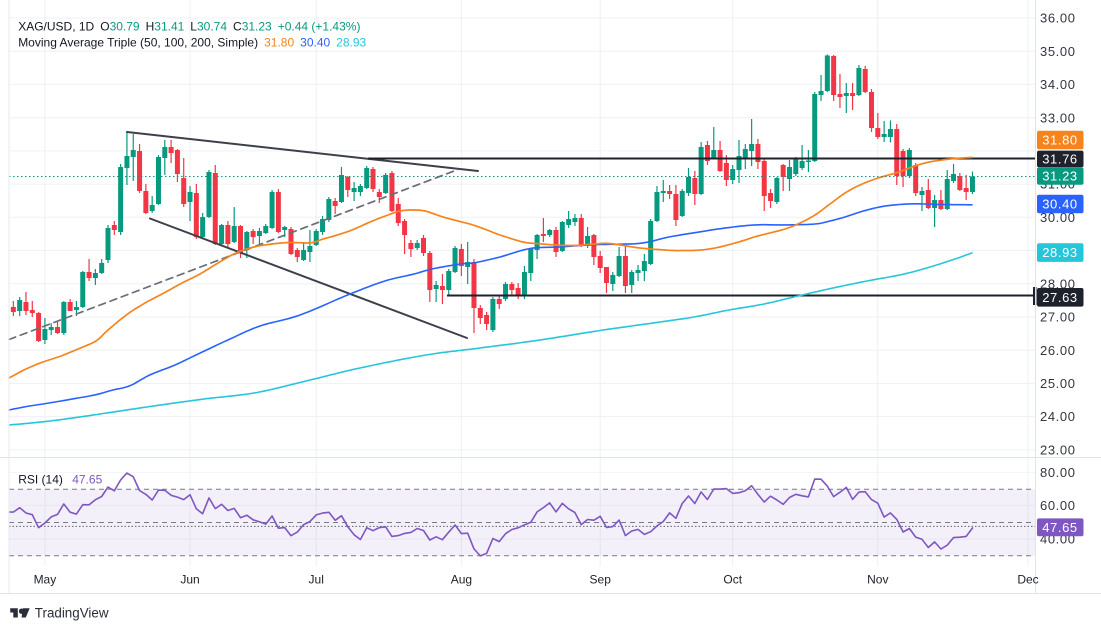  Describe the element at coordinates (1058, 18) in the screenshot. I see `svg-text: 36.00` at that location.